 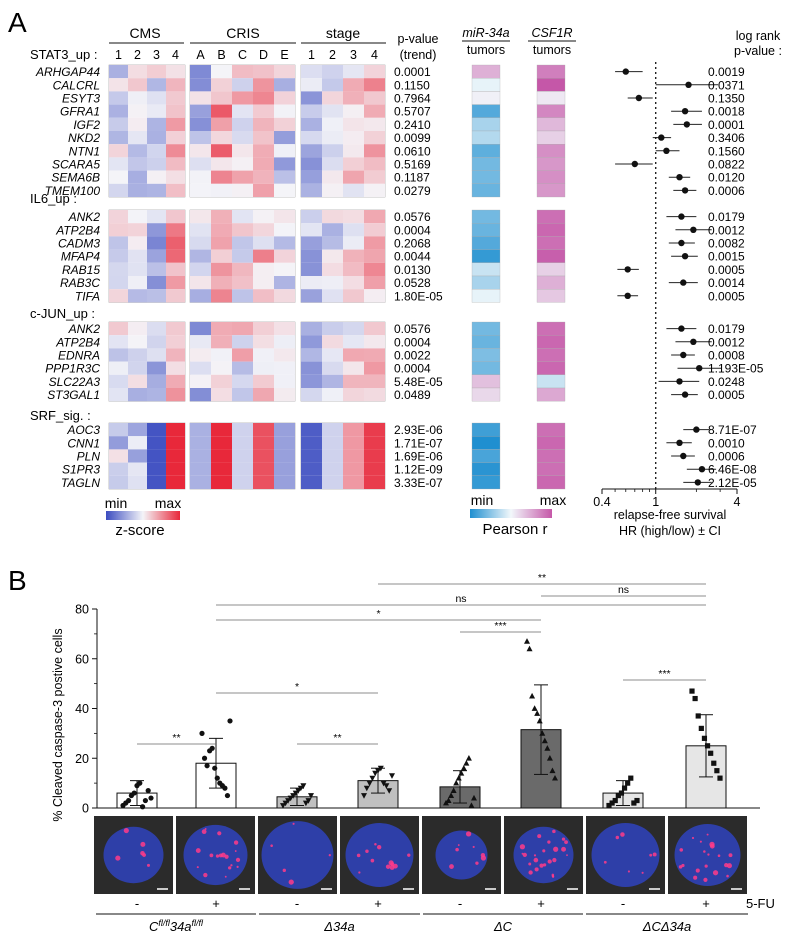 I want to click on y-tick-label: 0, so click(x=85, y=809).